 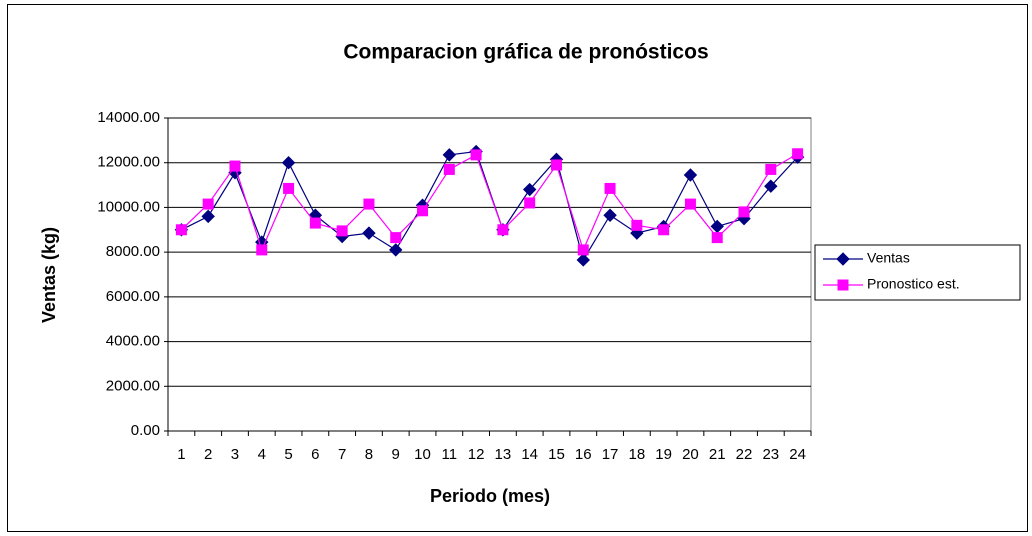 I want to click on x-tick-label: 7, so click(x=342, y=454).